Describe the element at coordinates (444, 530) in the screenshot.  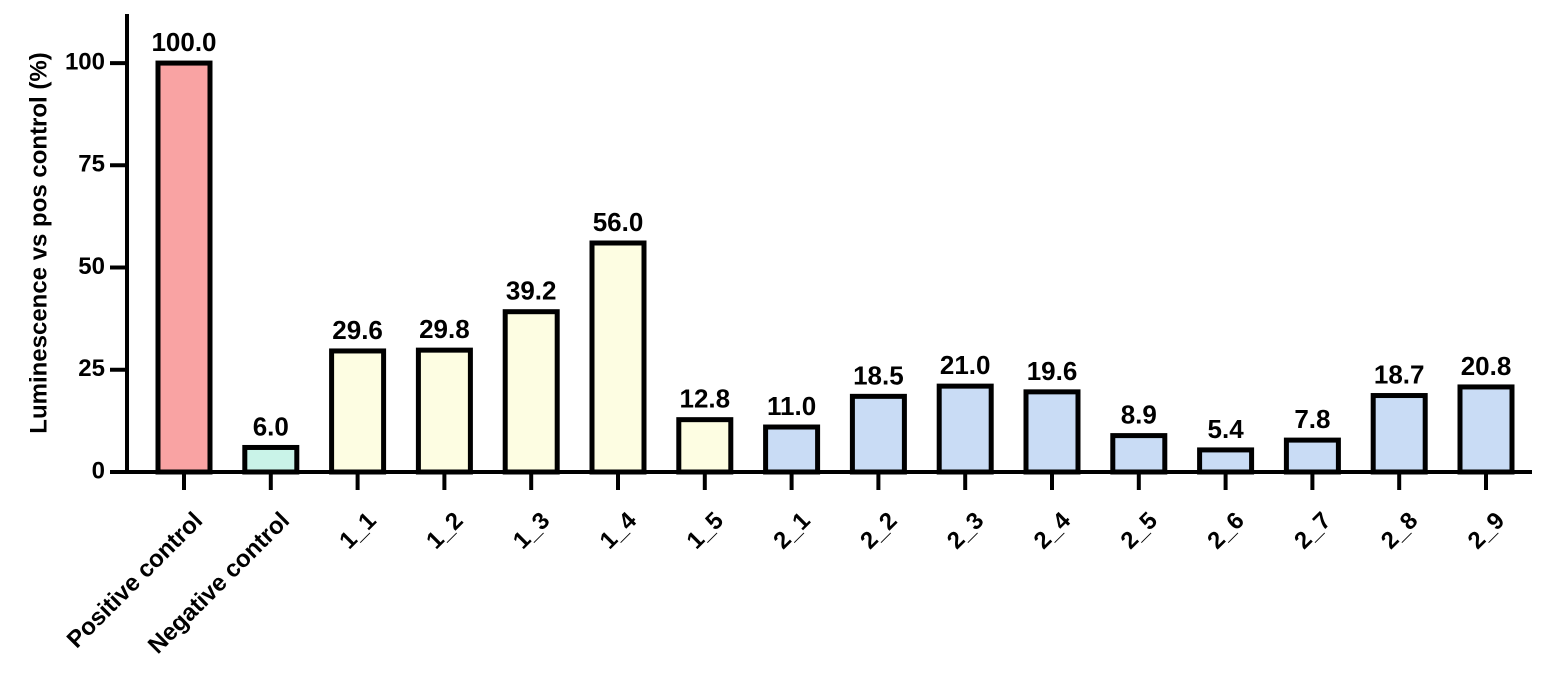
I see `x-tick-label: 1_2` at that location.